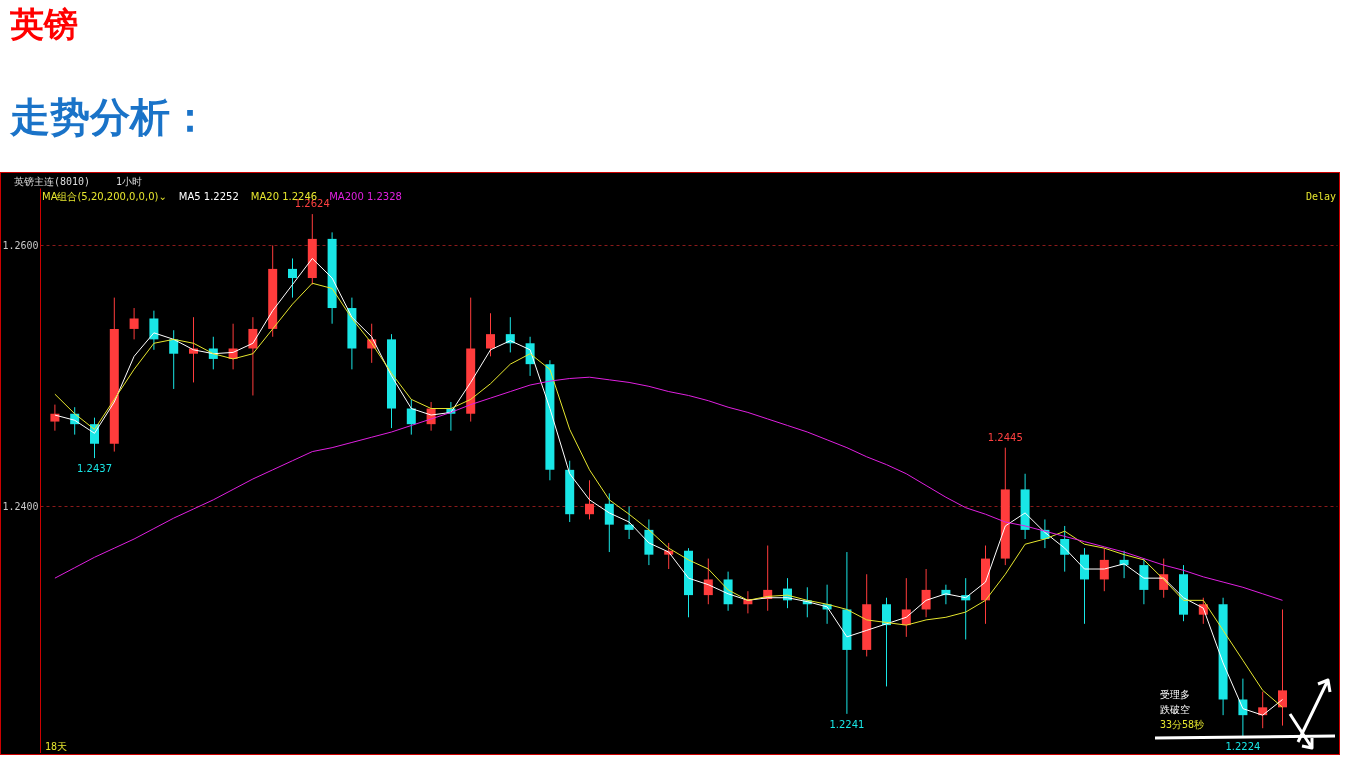 The image size is (1355, 773). What do you see at coordinates (365, 196) in the screenshot?
I see `text: MA200 1.2328` at bounding box center [365, 196].